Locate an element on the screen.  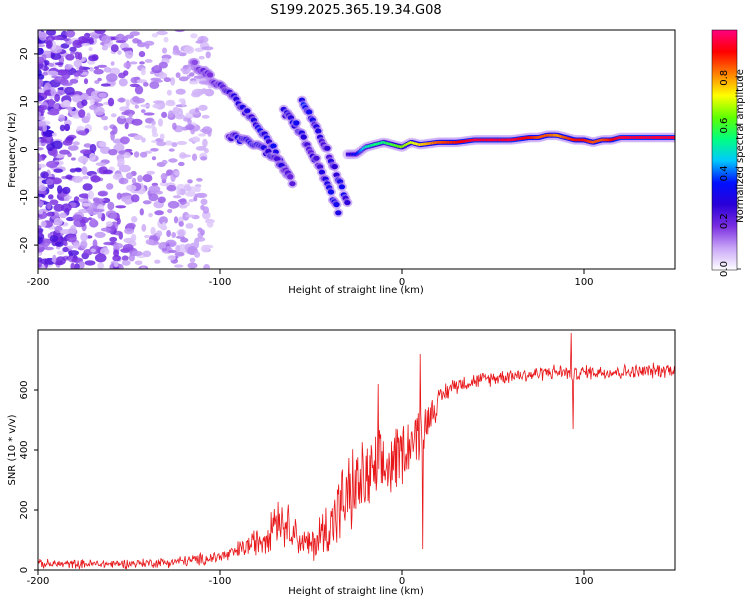
spectrogram-y-label: Frequency (Hz) is located at coordinates (12, 150).